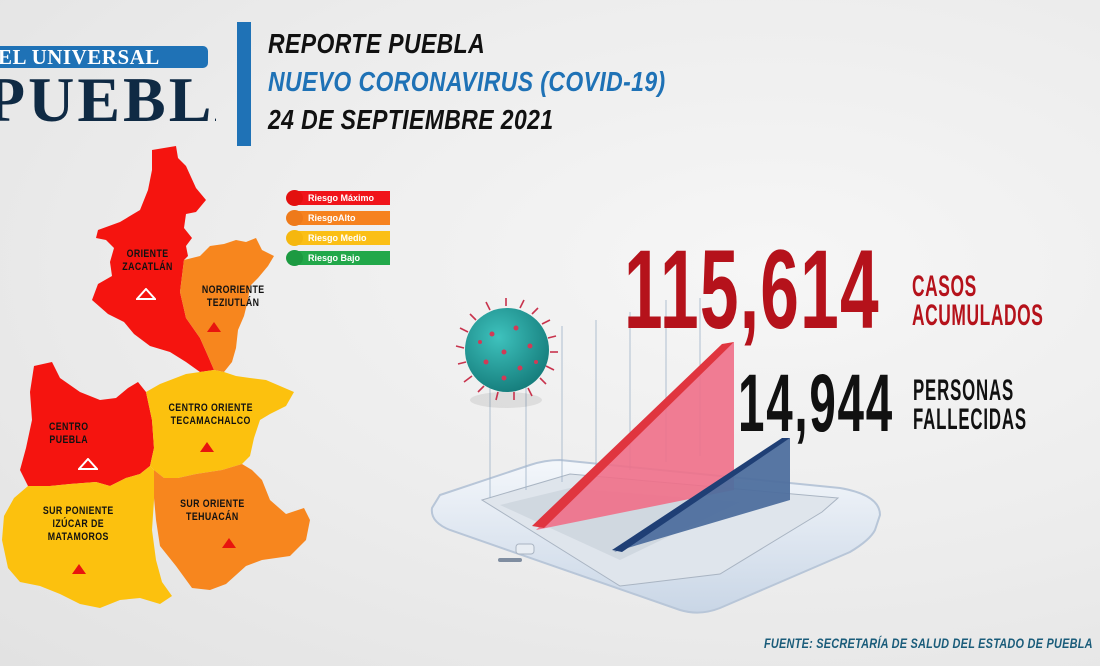 Image resolution: width=1100 pixels, height=666 pixels. I want to click on cases-label-line1: CASOS, so click(944, 286).